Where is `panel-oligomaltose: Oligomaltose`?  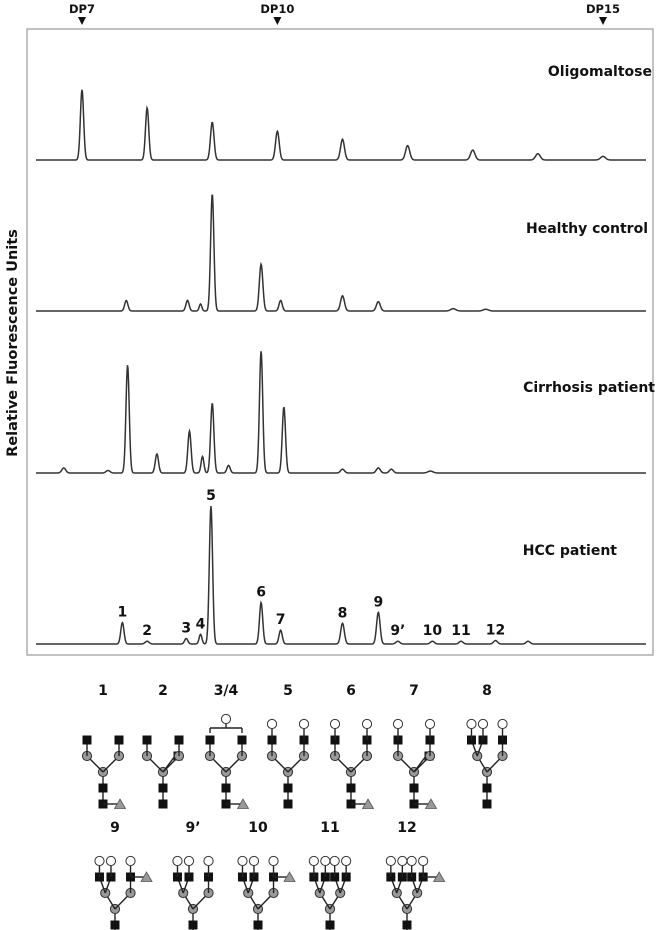
panel-oligomaltose: Oligomaltose is located at coordinates (344, 112).